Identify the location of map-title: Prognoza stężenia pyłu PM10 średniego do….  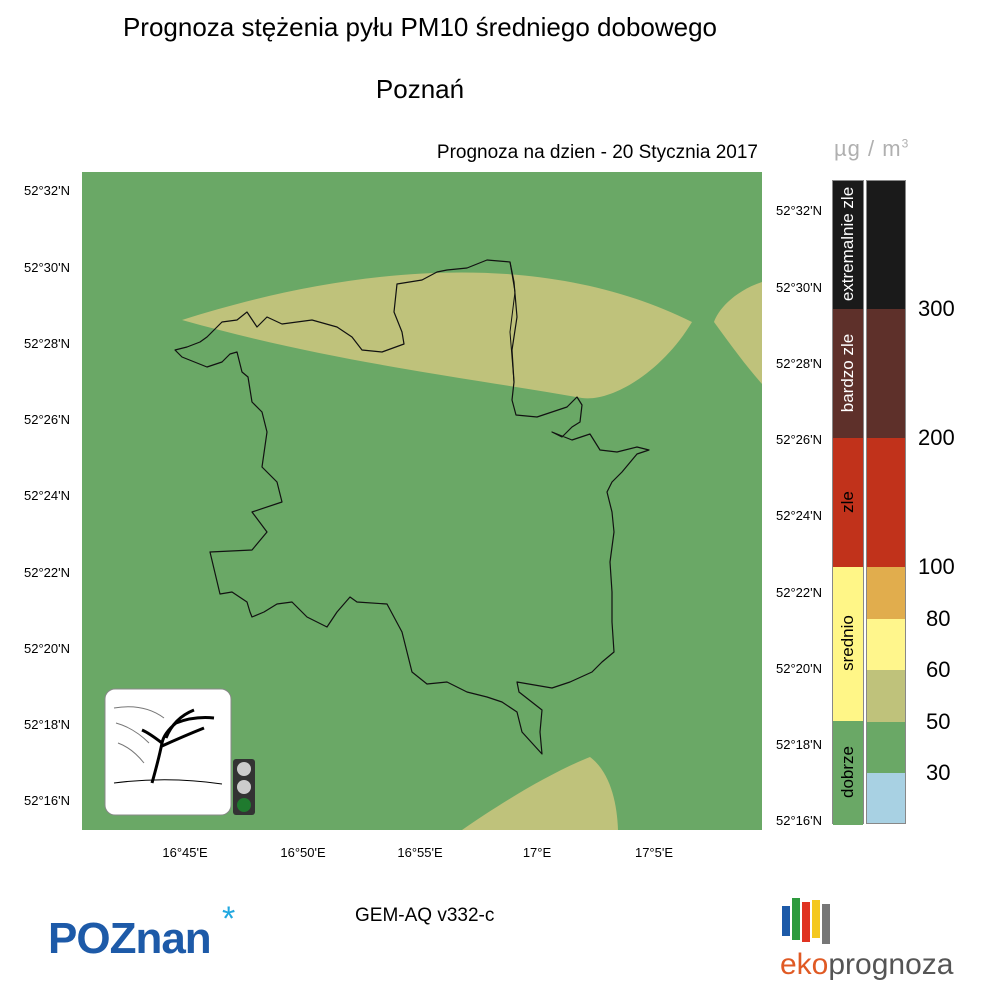
(420, 27).